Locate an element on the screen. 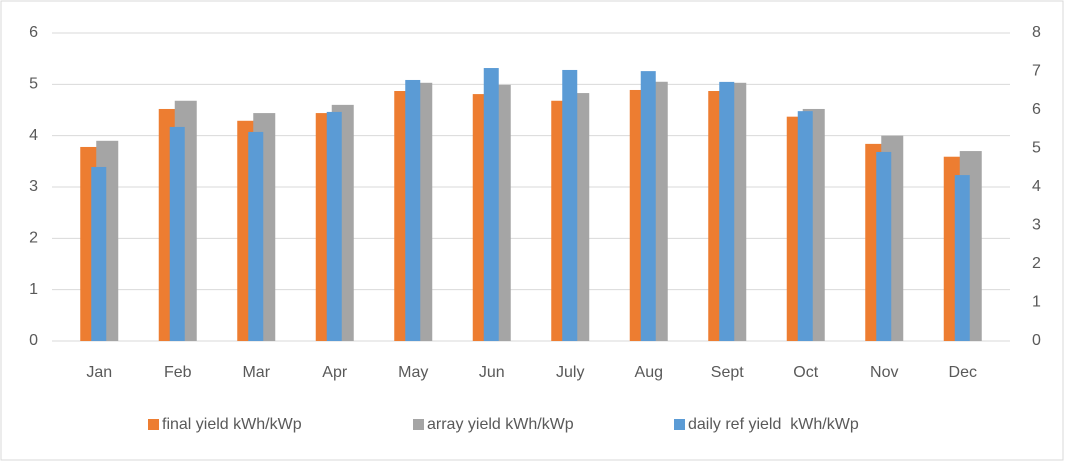 The height and width of the screenshot is (462, 1065). y2-tick-label: 4 is located at coordinates (1036, 186).